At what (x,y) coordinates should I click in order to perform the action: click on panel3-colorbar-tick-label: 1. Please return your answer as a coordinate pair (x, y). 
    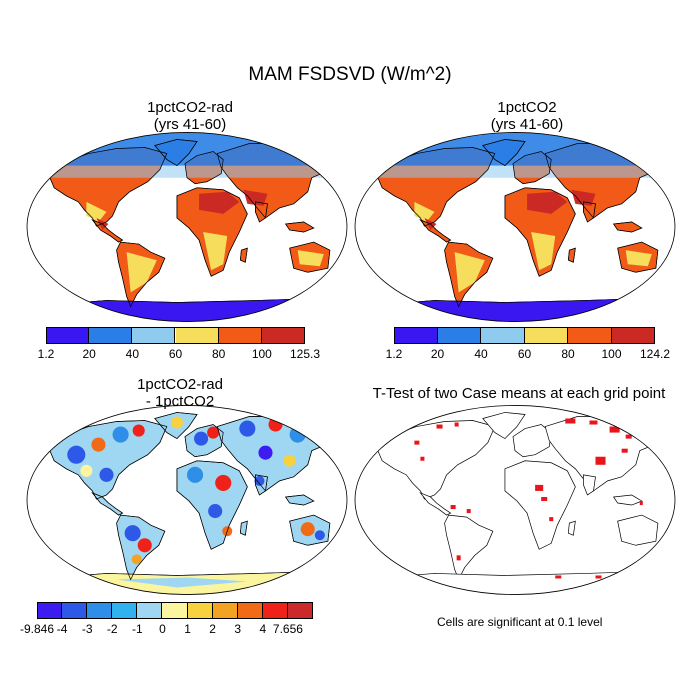
    Looking at the image, I should click on (187, 629).